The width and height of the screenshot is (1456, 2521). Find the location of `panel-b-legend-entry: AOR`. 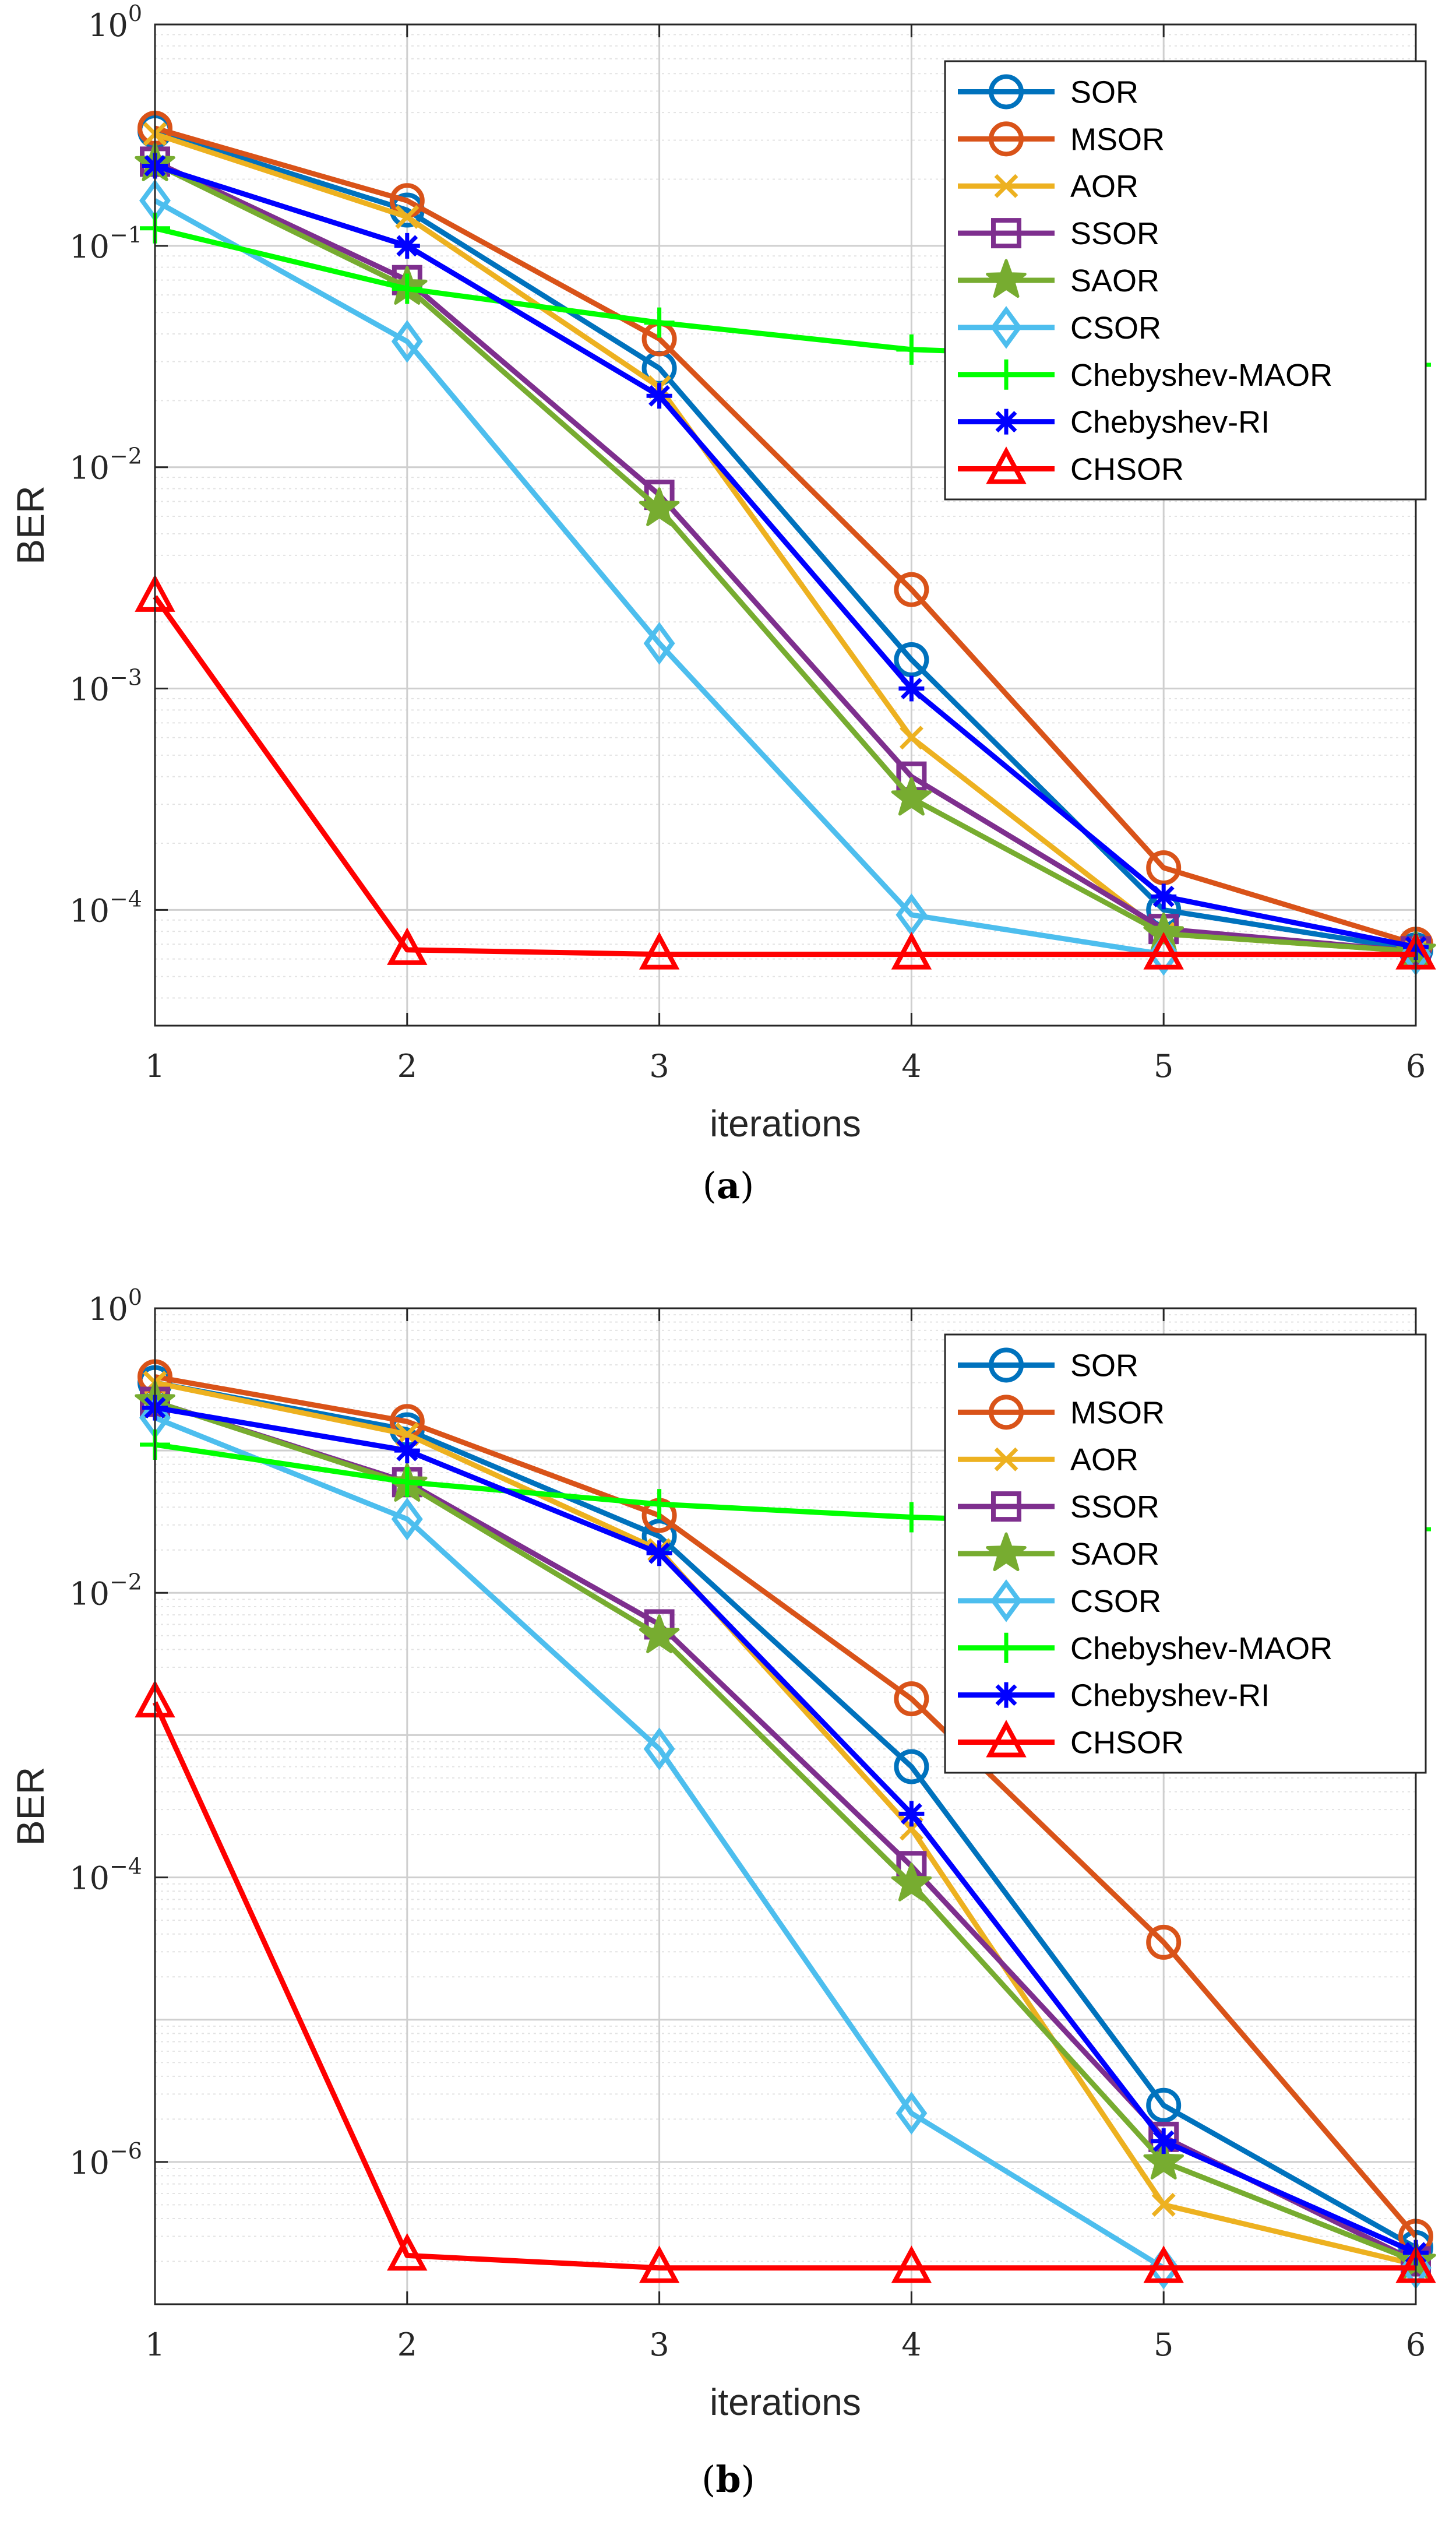

panel-b-legend-entry: AOR is located at coordinates (1048, 1459).